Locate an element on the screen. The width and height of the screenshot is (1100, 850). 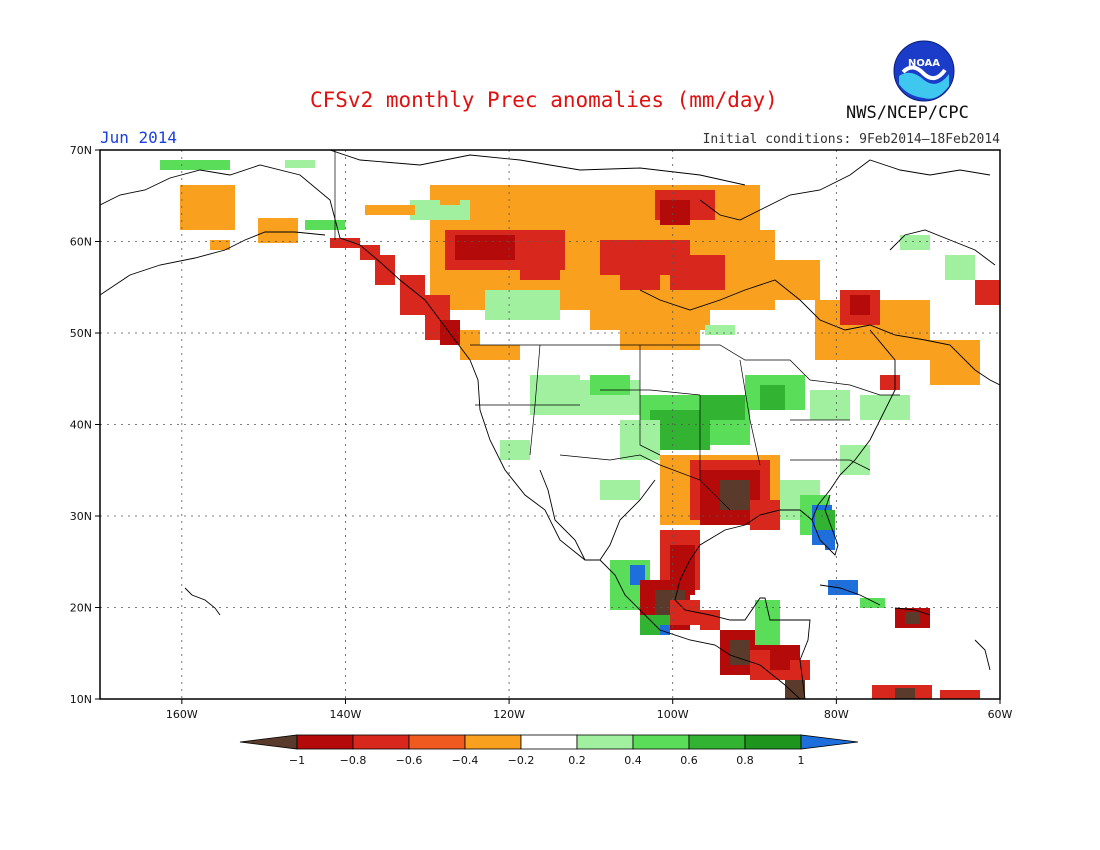
noaa-logo: NOAA is located at coordinates (924, 71).